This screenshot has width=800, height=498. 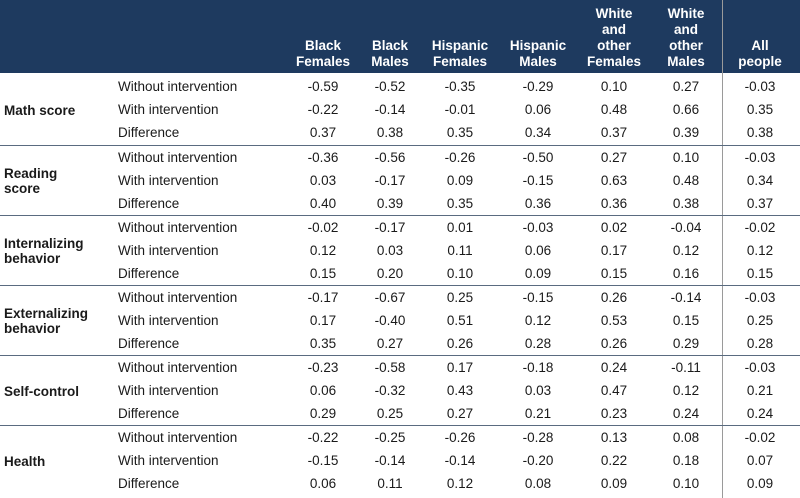 What do you see at coordinates (686, 343) in the screenshot?
I see `table-cell: 0.29` at bounding box center [686, 343].